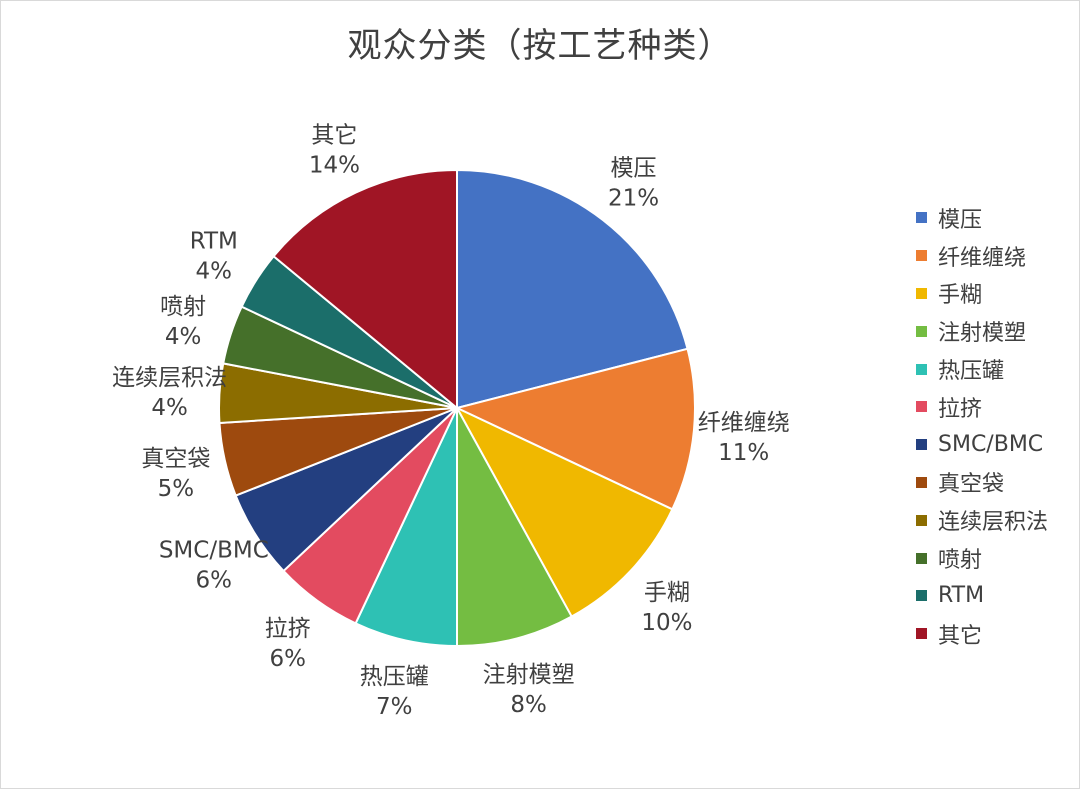  What do you see at coordinates (667, 593) in the screenshot?
I see `slice-label: 手糊` at bounding box center [667, 593].